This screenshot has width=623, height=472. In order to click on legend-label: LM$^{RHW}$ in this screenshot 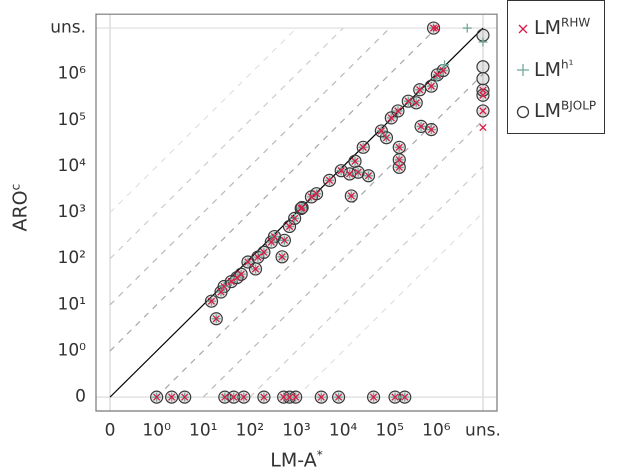, I will do `click(562, 28)`.